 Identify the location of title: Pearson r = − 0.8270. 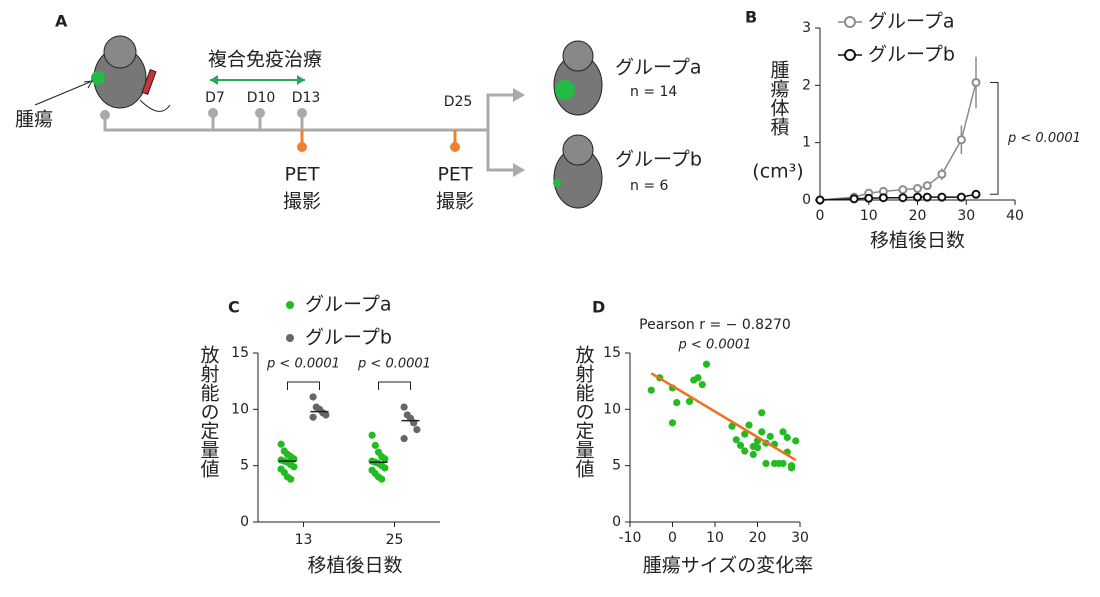
(715, 325).